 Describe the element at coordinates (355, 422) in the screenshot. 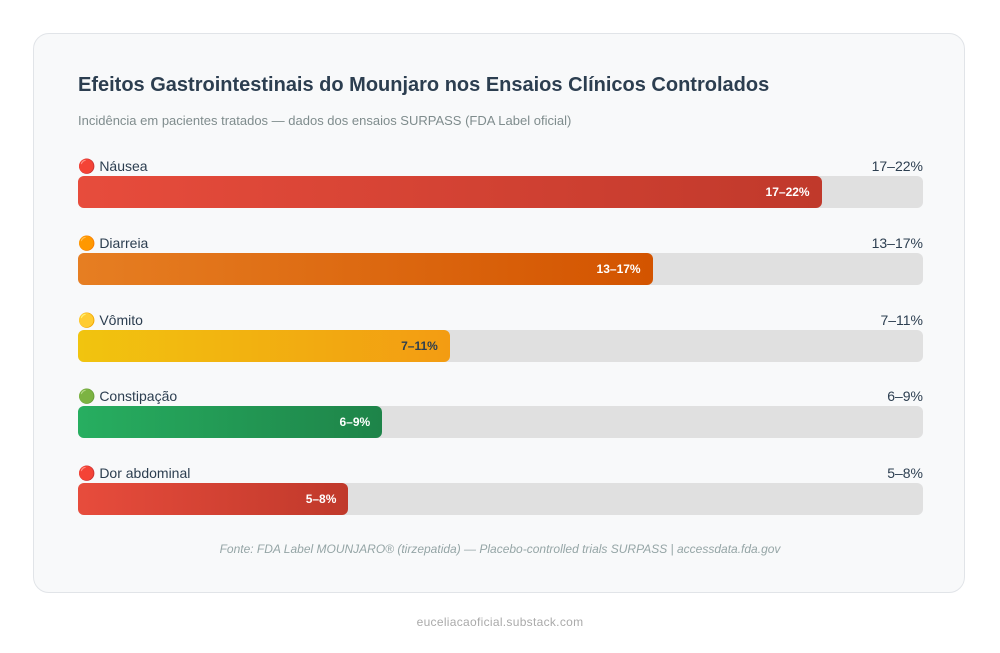

I see `bar-value-label: 6–9%` at that location.